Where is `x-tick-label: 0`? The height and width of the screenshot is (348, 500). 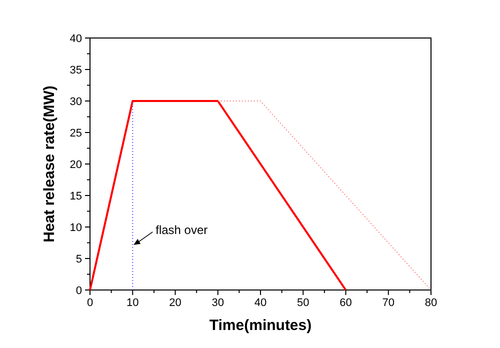 x-tick-label: 0 is located at coordinates (90, 303).